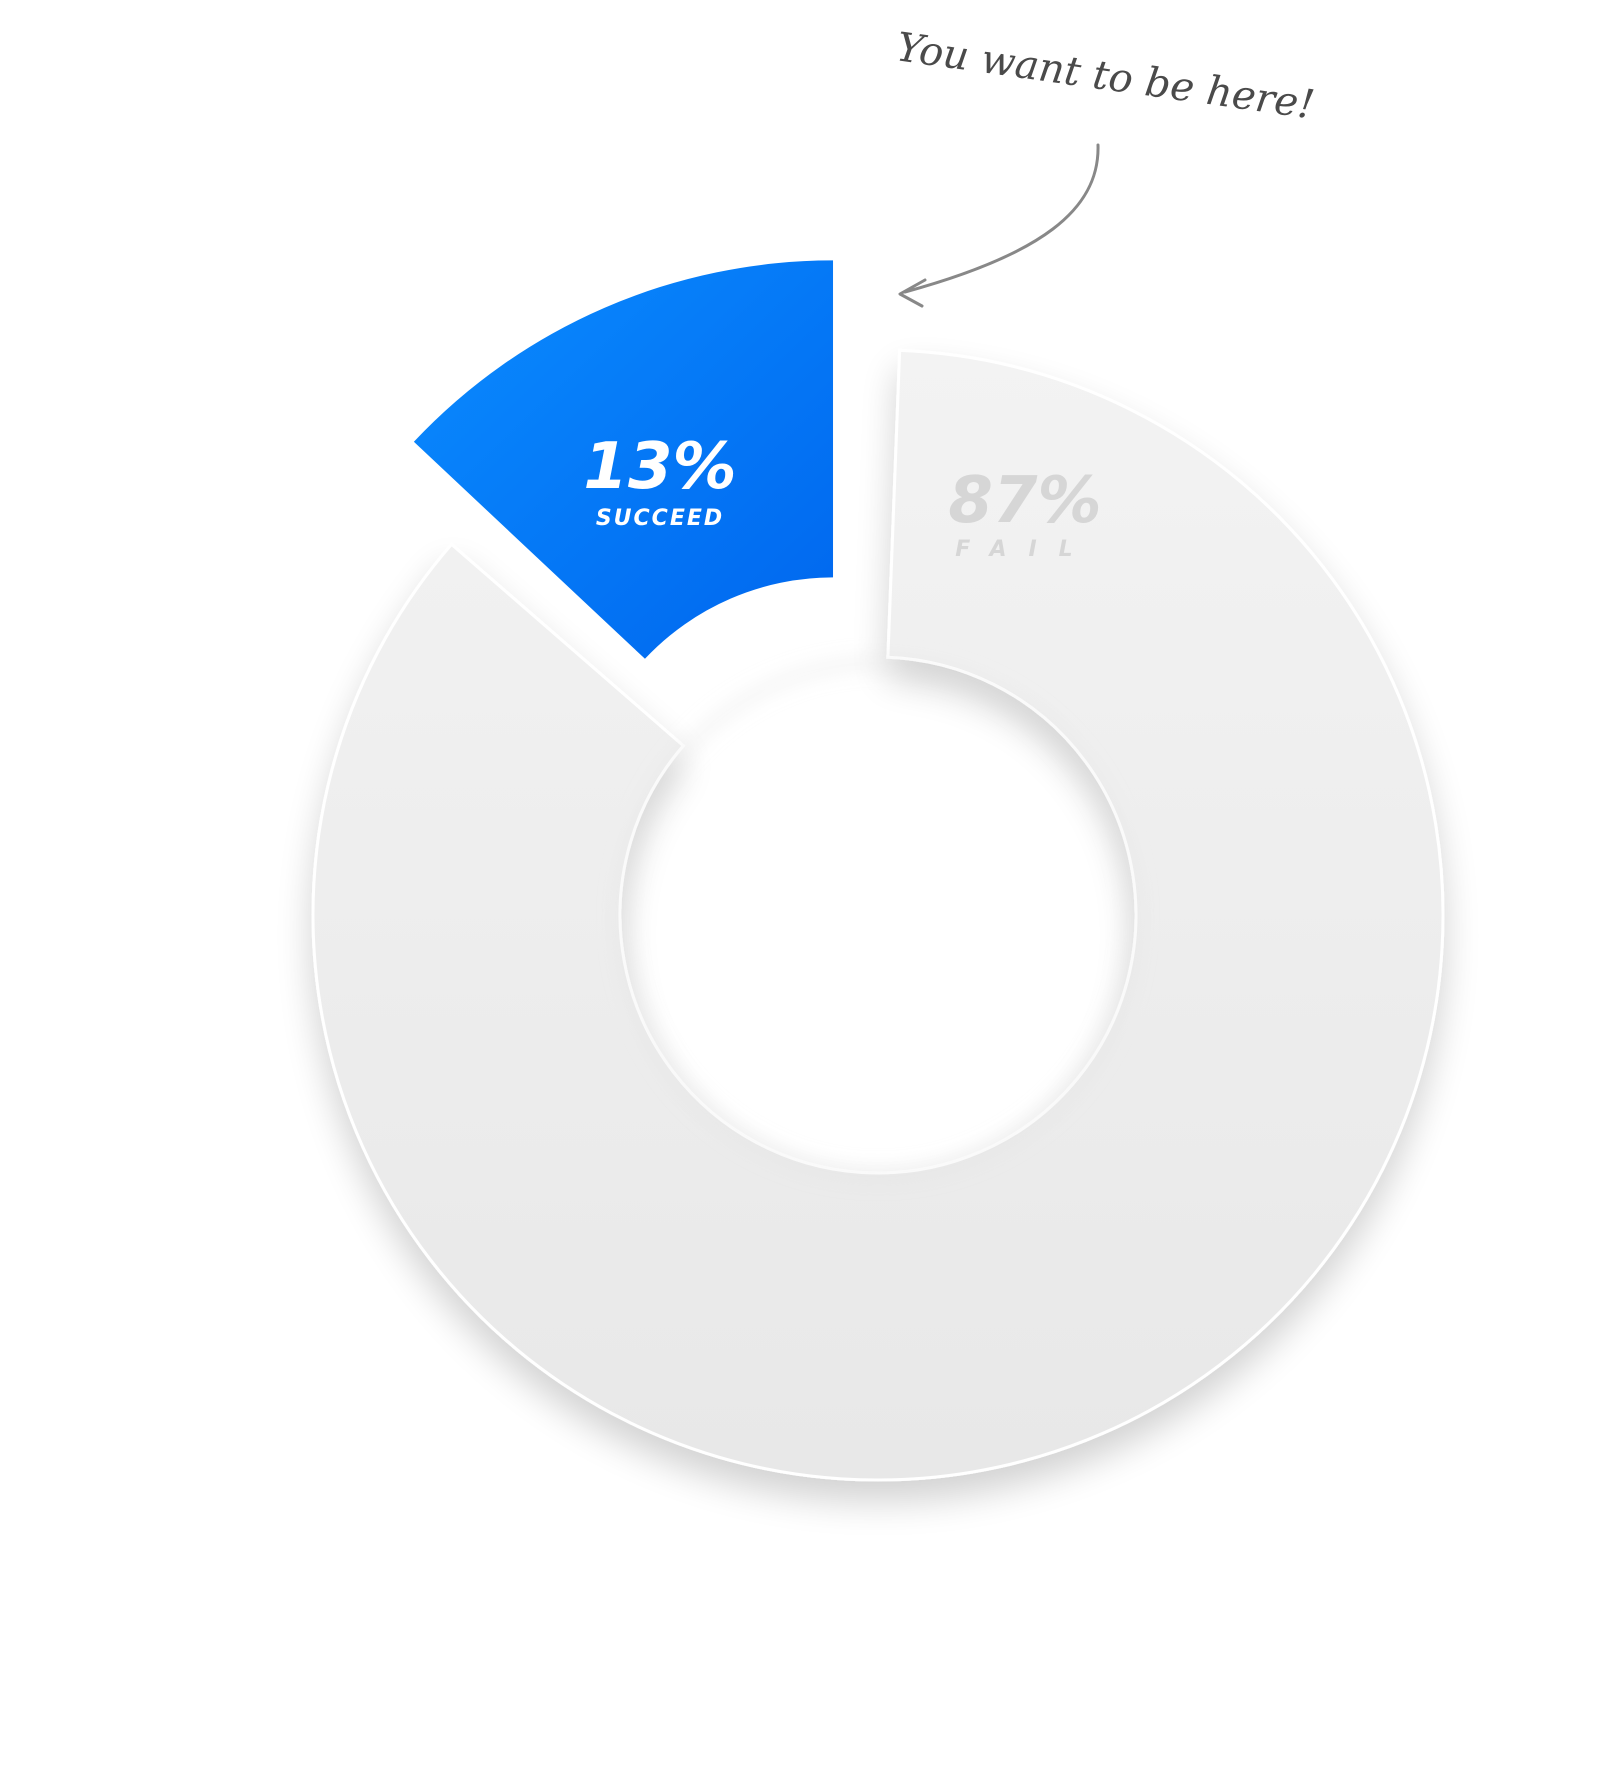  I want to click on annotation-arrowhead, so click(912, 293).